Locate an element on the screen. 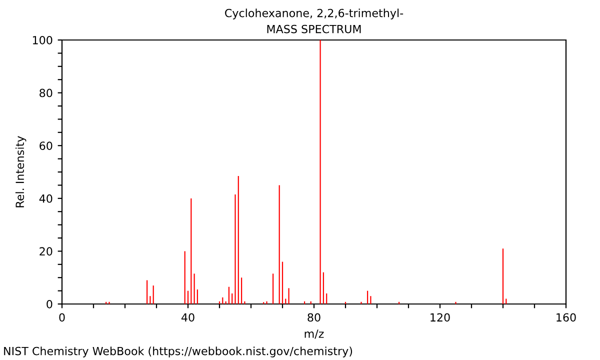  x-axis-title: m/z is located at coordinates (314, 334).